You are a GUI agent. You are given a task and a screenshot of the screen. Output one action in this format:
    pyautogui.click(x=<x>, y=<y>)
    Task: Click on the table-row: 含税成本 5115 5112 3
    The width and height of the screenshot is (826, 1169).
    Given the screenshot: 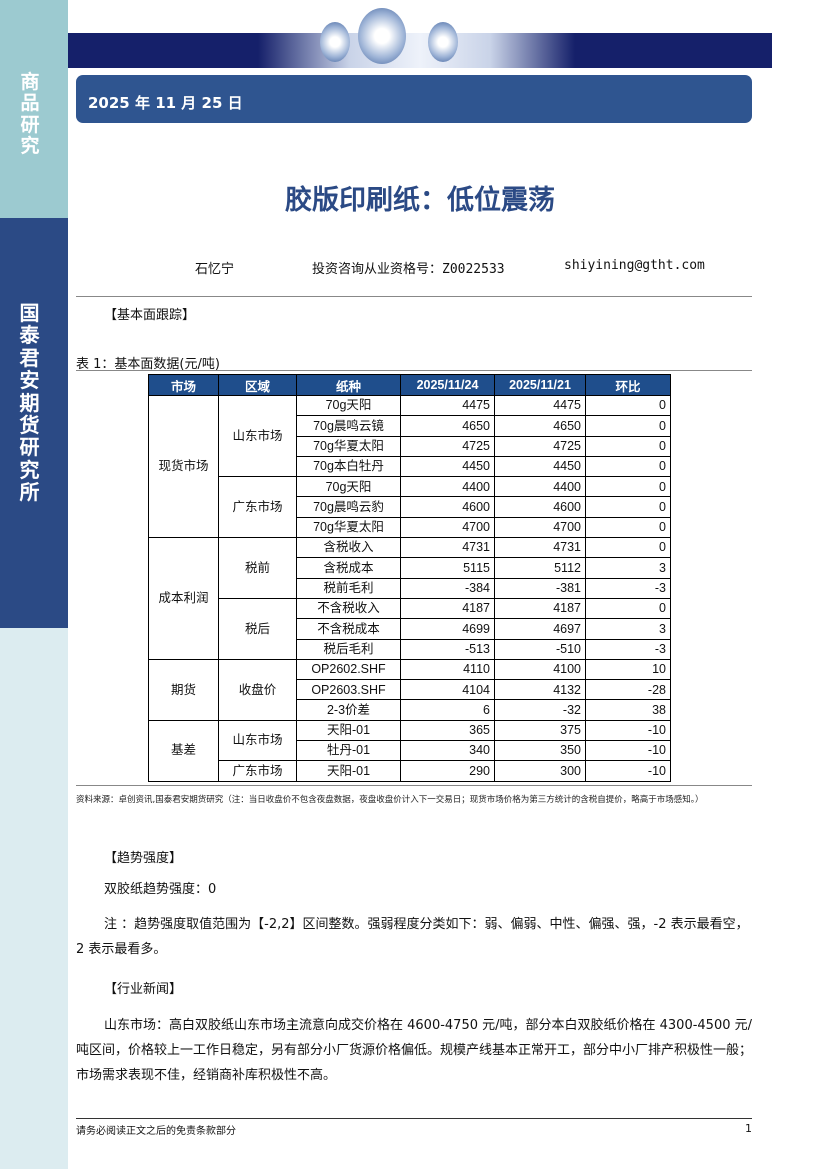 What is the action you would take?
    pyautogui.click(x=410, y=568)
    